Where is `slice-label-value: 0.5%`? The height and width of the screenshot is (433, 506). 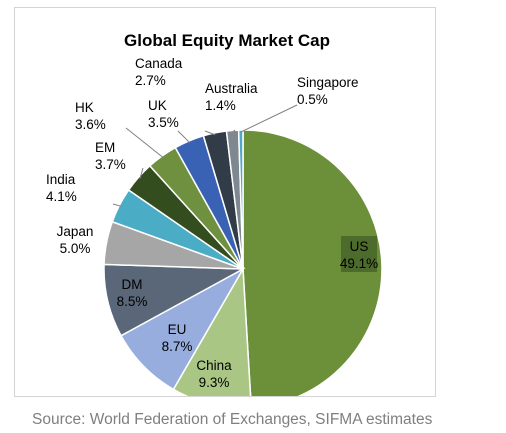 slice-label-value: 0.5% is located at coordinates (312, 99).